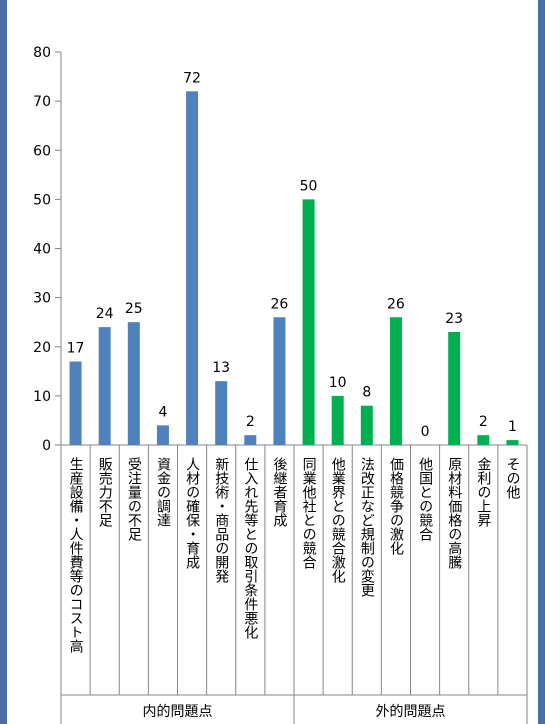  Describe the element at coordinates (133, 499) in the screenshot. I see `category-label: 受注量の不足` at that location.